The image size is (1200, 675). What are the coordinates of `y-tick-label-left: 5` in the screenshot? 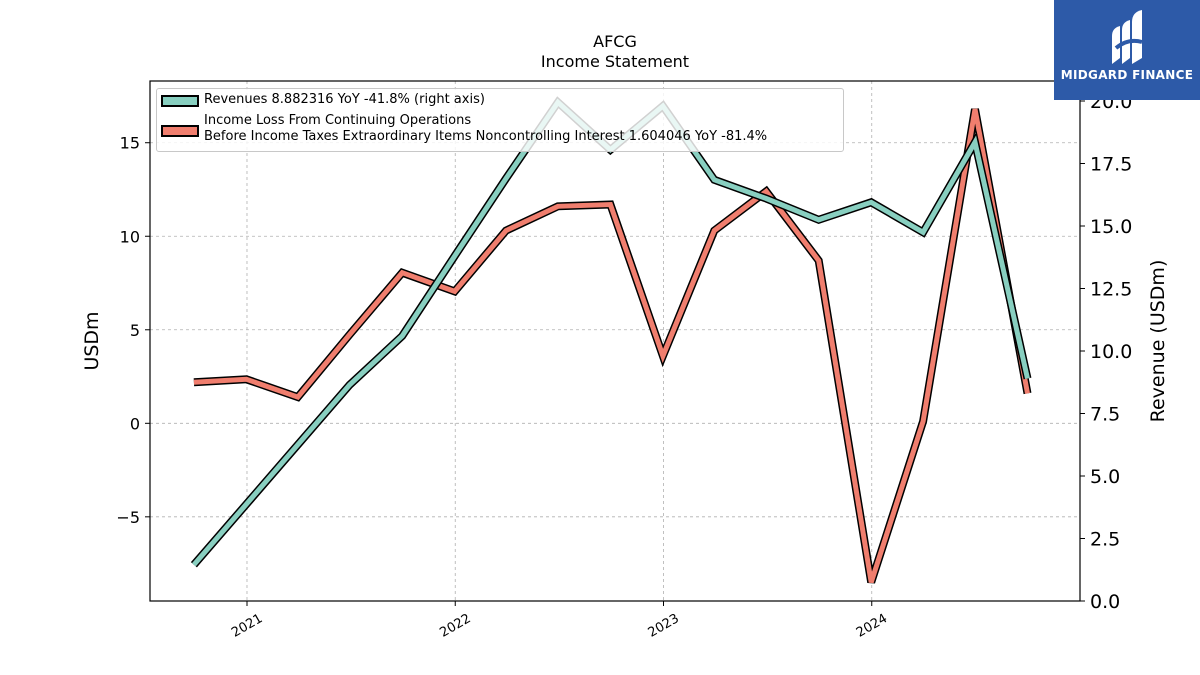 It's located at (135, 330).